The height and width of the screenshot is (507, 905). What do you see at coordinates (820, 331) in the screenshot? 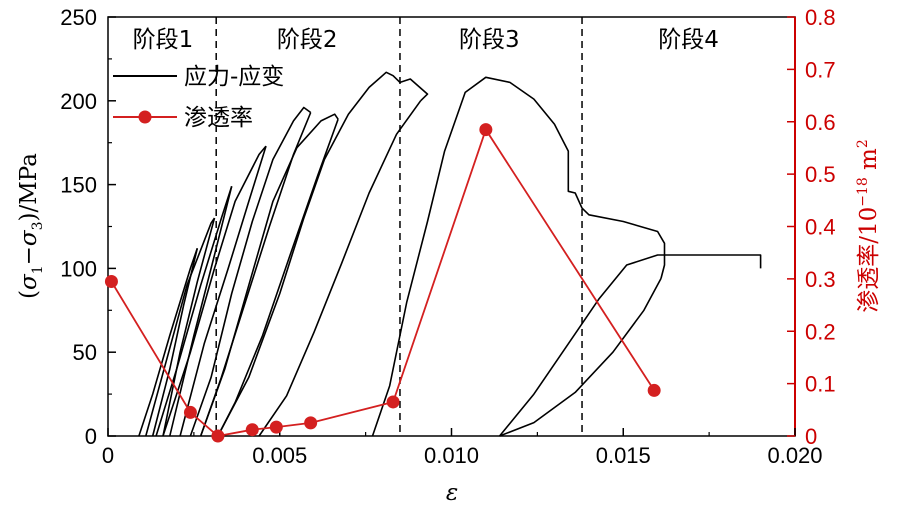
I see `y2-tick-label: 0.2` at bounding box center [820, 331].